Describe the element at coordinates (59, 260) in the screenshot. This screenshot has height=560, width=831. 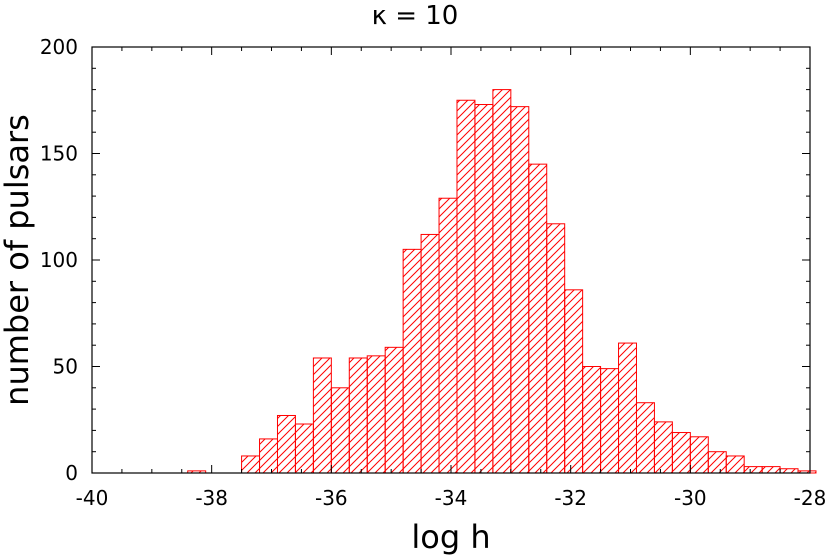
I see `y-tick-label: 100` at that location.